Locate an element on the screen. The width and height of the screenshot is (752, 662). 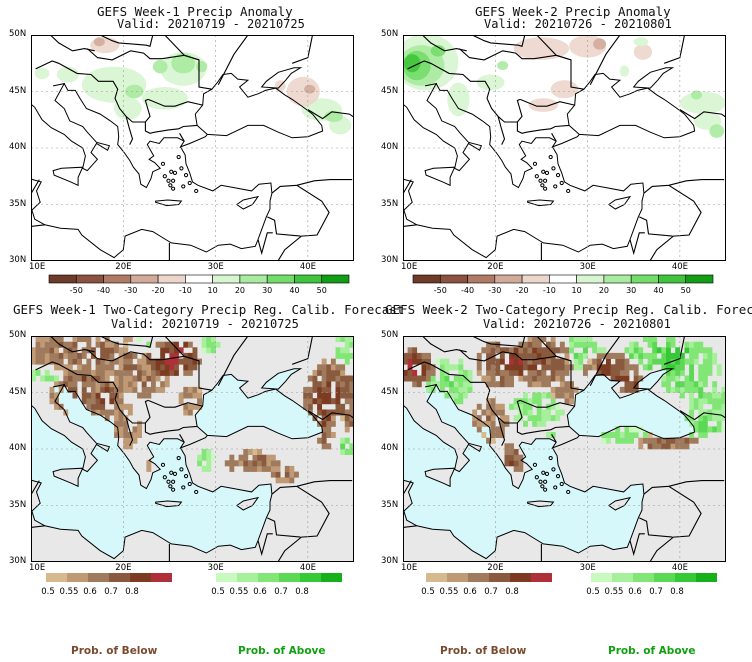
colorbar-label: 40 is located at coordinates (294, 290).